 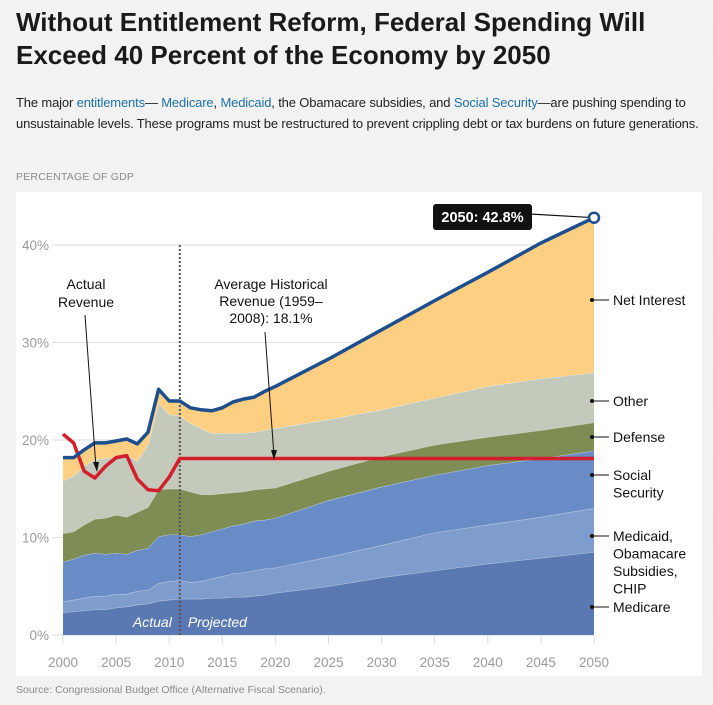 I want to click on annotation-actual-revenue: Actual, so click(x=86, y=284).